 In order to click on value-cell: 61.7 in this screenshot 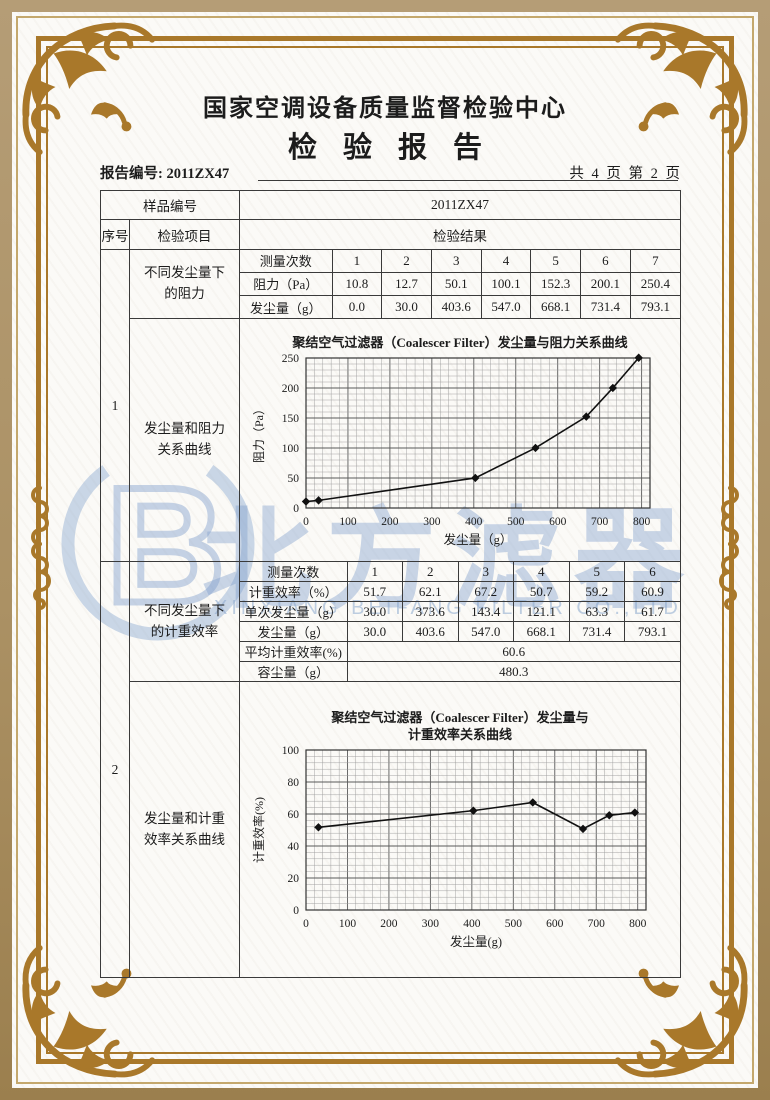, I will do `click(652, 611)`.